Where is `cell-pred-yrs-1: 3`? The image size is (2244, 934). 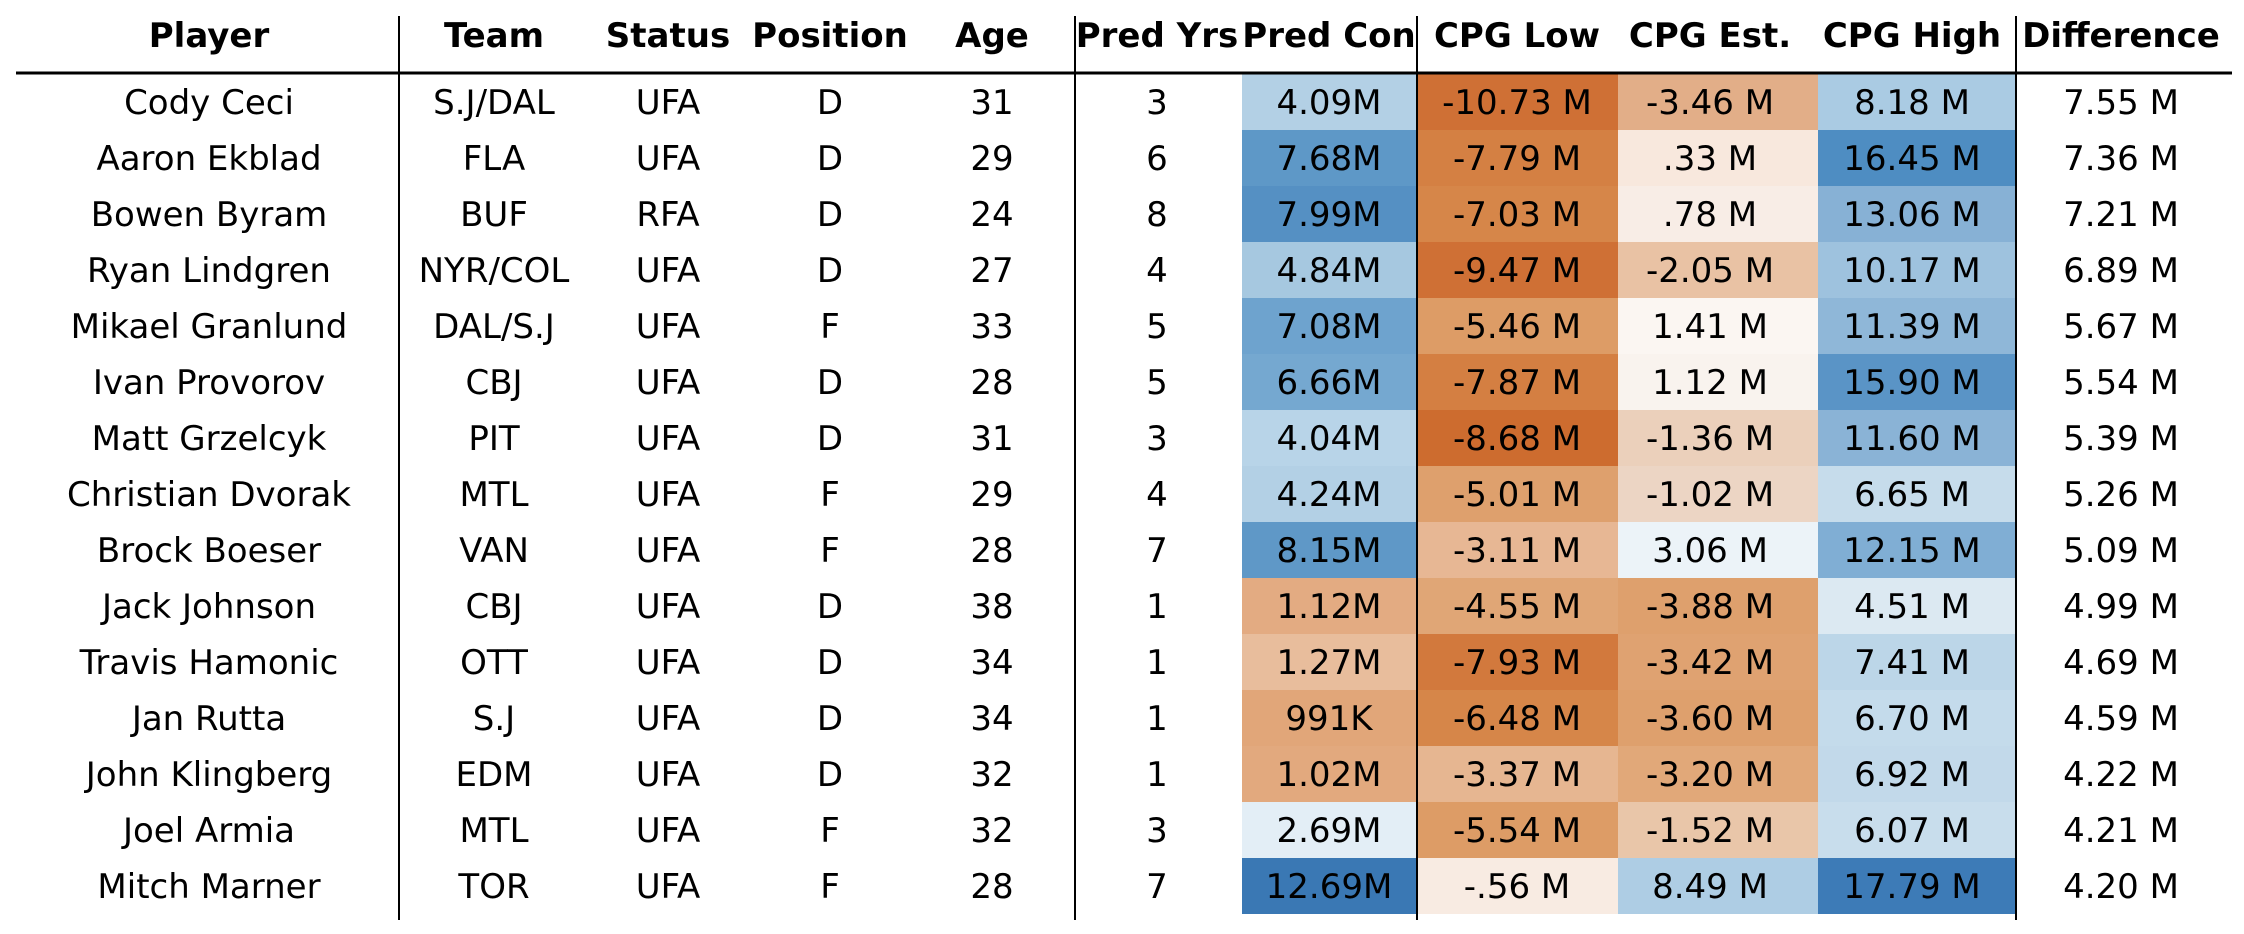
cell-pred-yrs-1: 3 is located at coordinates (1157, 103).